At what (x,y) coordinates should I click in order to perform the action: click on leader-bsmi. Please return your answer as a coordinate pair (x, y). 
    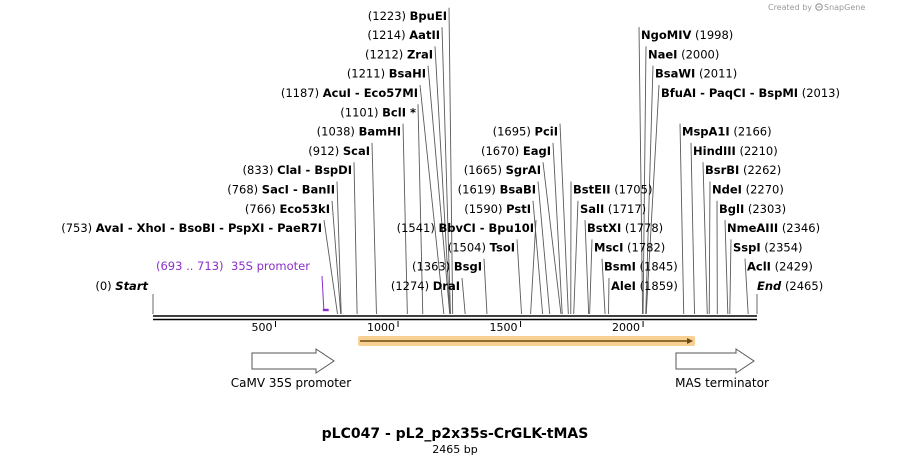
    Looking at the image, I should click on (603, 286).